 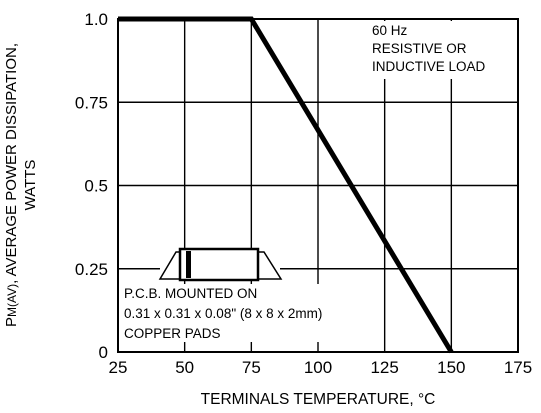 What do you see at coordinates (103, 352) in the screenshot?
I see `y-tick-label: 0` at bounding box center [103, 352].